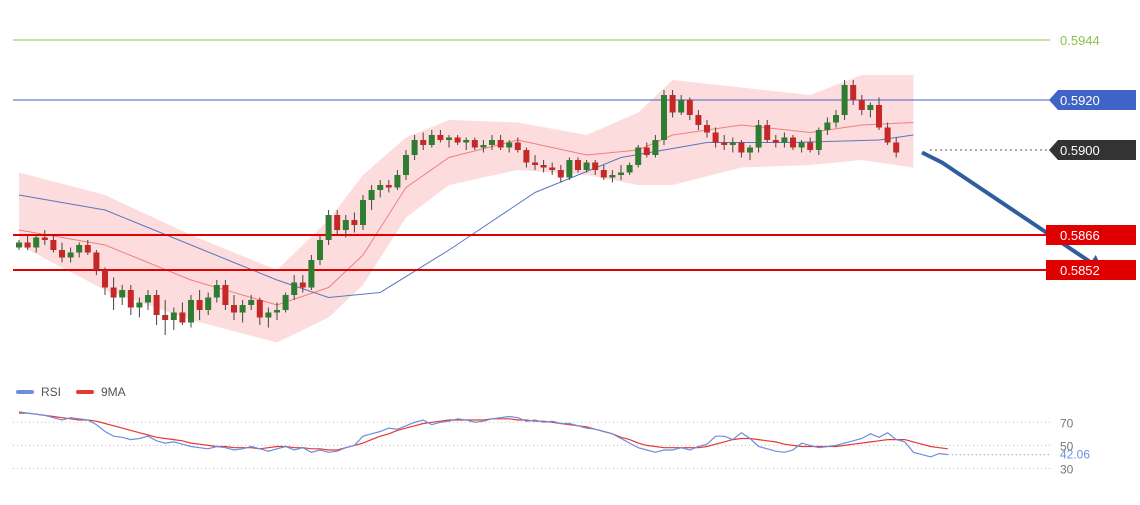 Image resolution: width=1140 pixels, height=505 pixels. Describe the element at coordinates (1080, 235) in the screenshot. I see `price-badge-0-5866: 0.5866` at that location.